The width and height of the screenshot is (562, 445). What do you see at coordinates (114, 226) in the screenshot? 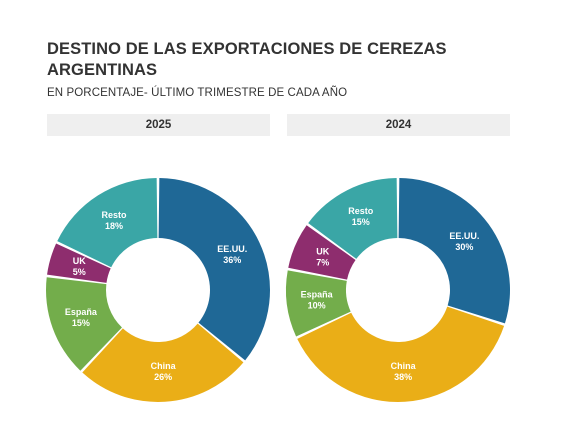
I see `slice-value-resto-2025: 18%` at bounding box center [114, 226].